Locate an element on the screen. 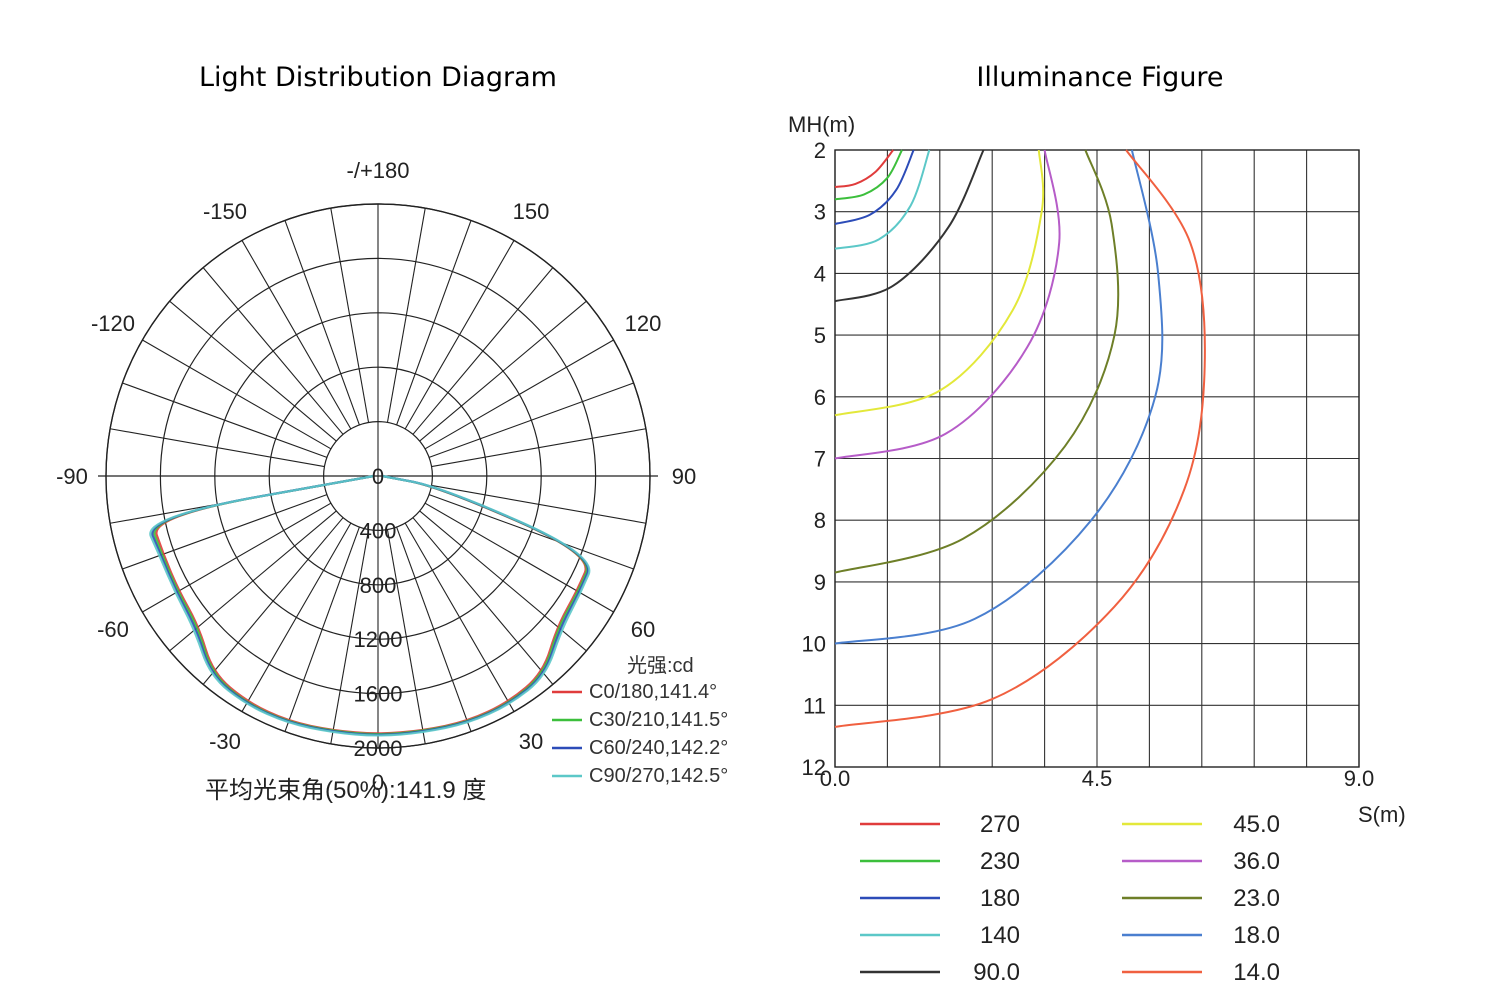 The height and width of the screenshot is (1003, 1494). beam-angle-note: 平均光束角(50%):141.9 度 is located at coordinates (345, 790).